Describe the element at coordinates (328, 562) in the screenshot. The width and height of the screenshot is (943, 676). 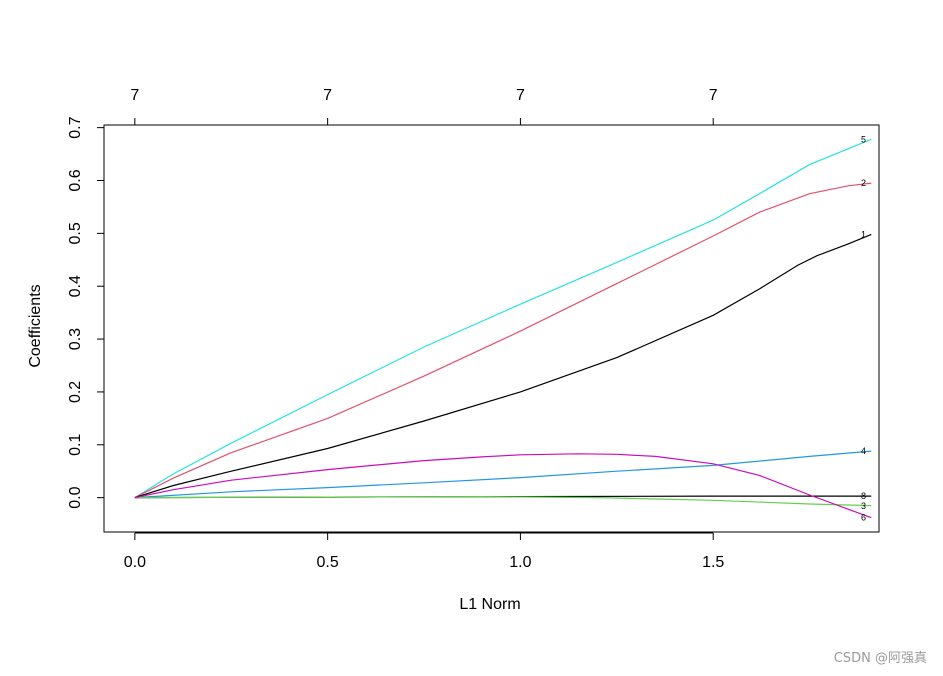
I see `x-tick-label: 0.5` at that location.